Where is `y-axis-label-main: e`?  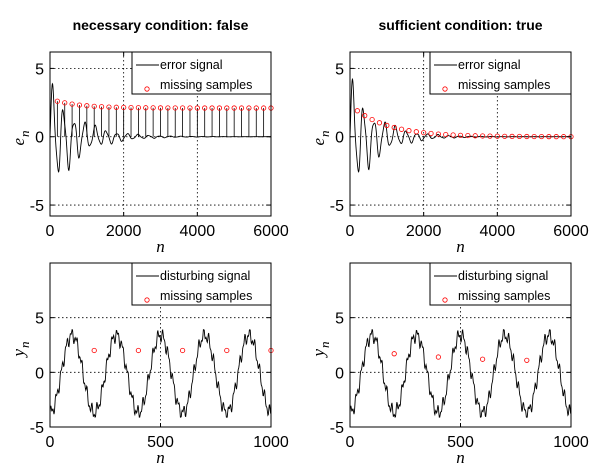
y-axis-label-main: e is located at coordinates (318, 142).